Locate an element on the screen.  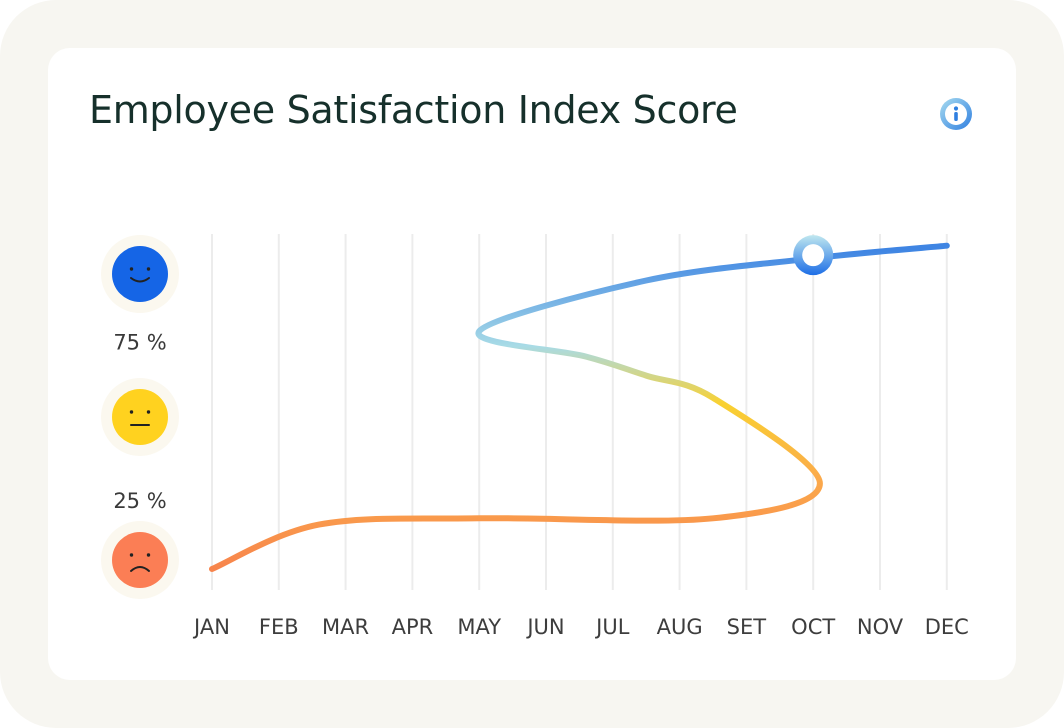
info-circle-icon is located at coordinates (956, 114).